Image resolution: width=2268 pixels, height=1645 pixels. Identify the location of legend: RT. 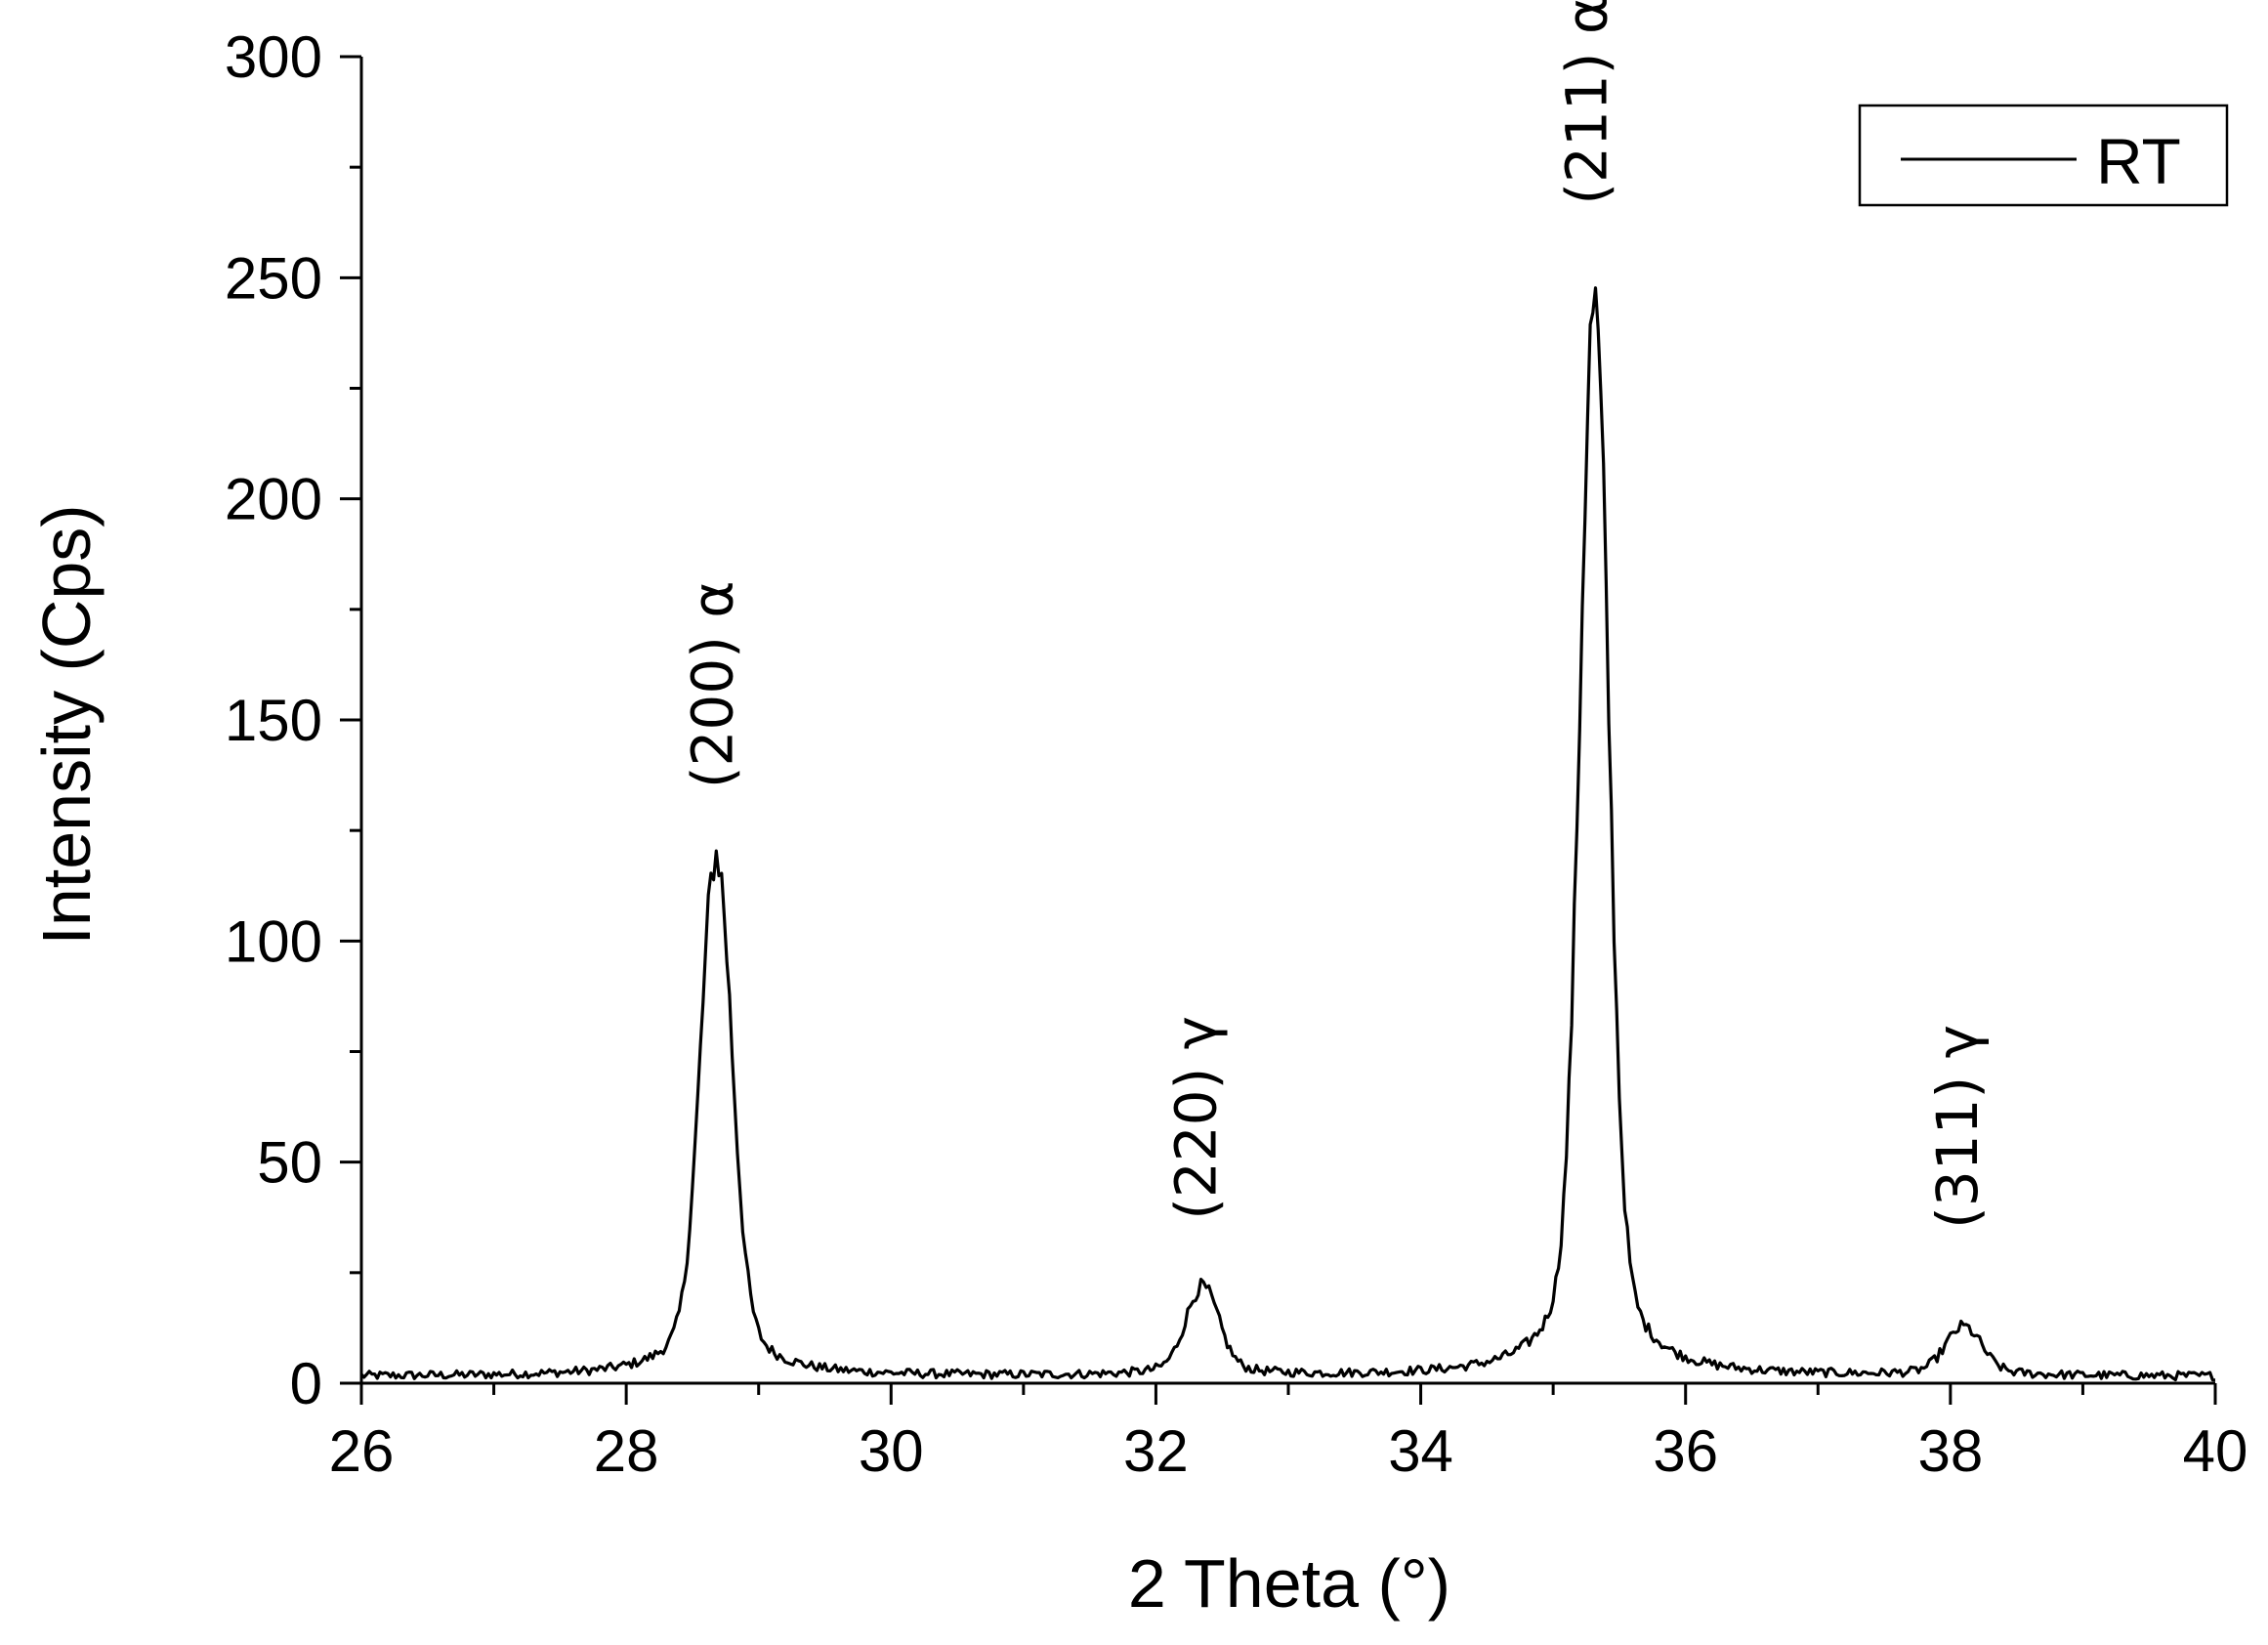
(2043, 155).